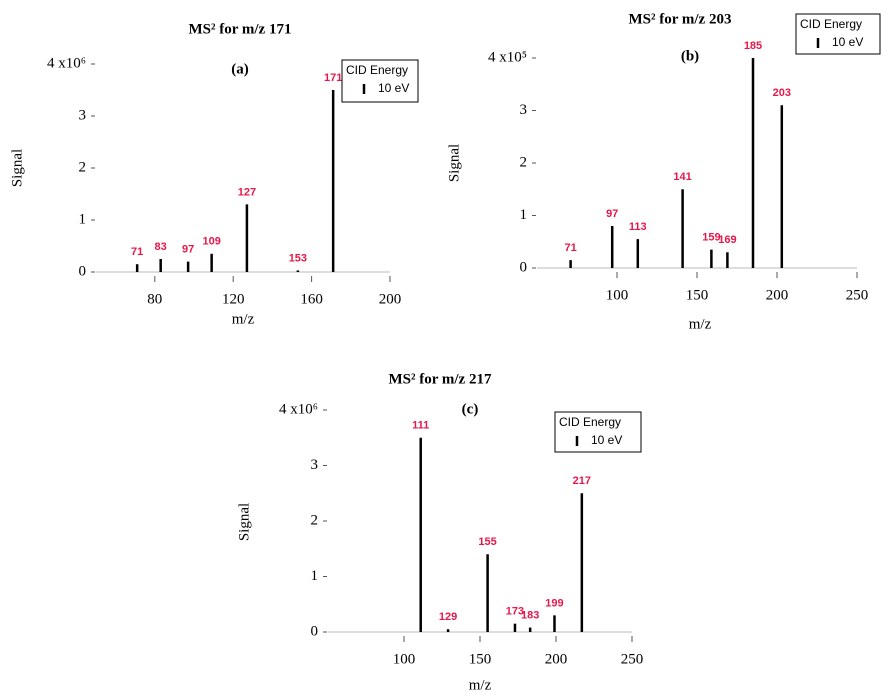 The height and width of the screenshot is (697, 888). Describe the element at coordinates (470, 409) in the screenshot. I see `panel-label: (c)` at that location.